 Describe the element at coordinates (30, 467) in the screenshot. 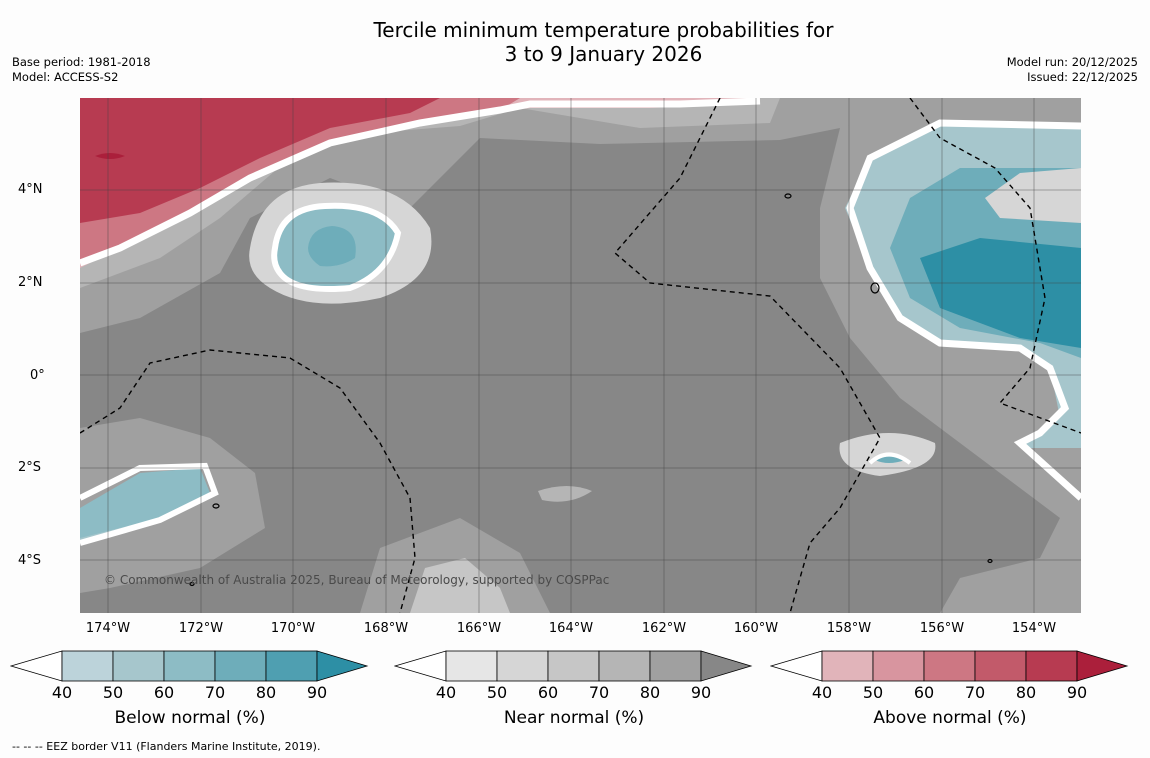

I see `lat-tick-2s: 2°S` at that location.